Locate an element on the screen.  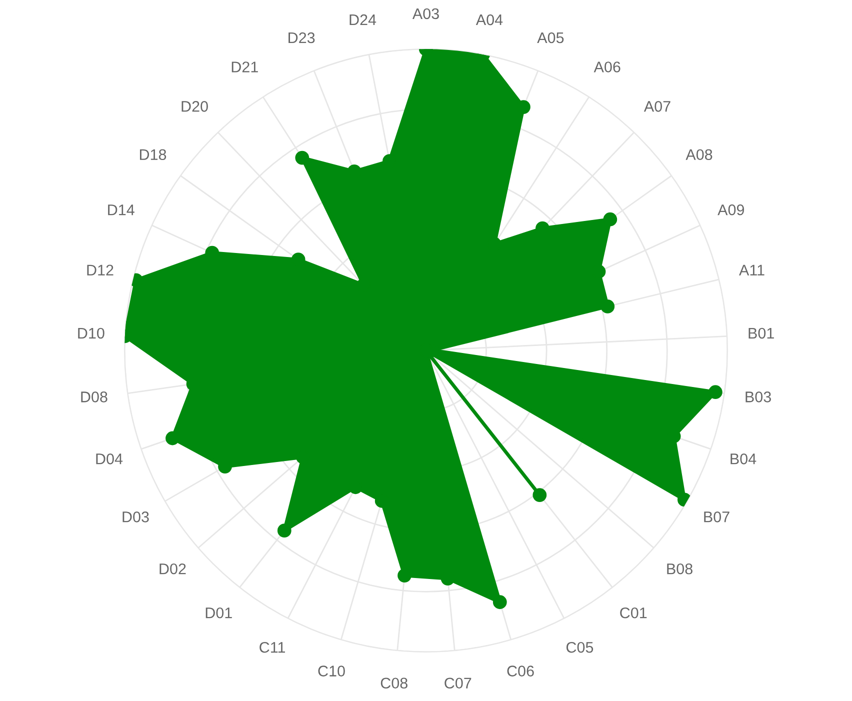
spoke-label: C06 is located at coordinates (520, 671).